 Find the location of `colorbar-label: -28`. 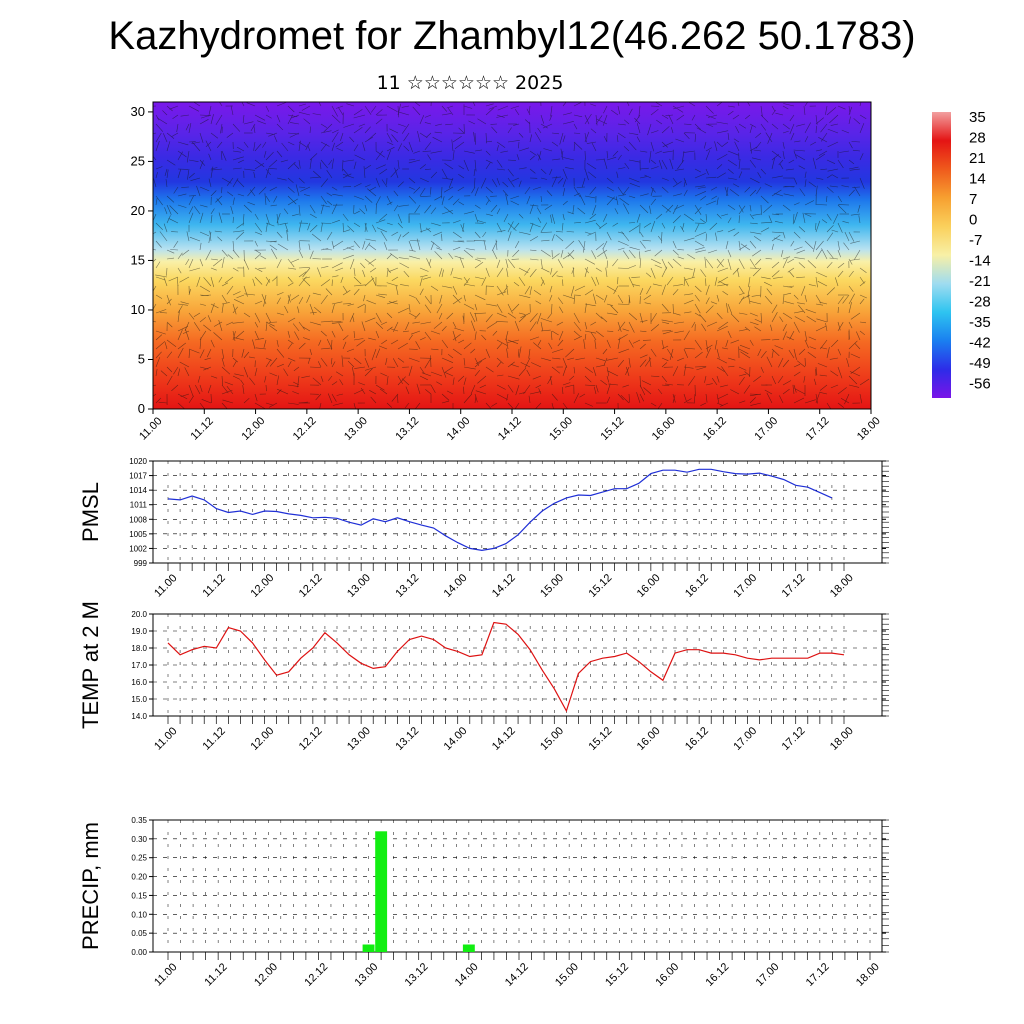

colorbar-label: -28 is located at coordinates (980, 302).